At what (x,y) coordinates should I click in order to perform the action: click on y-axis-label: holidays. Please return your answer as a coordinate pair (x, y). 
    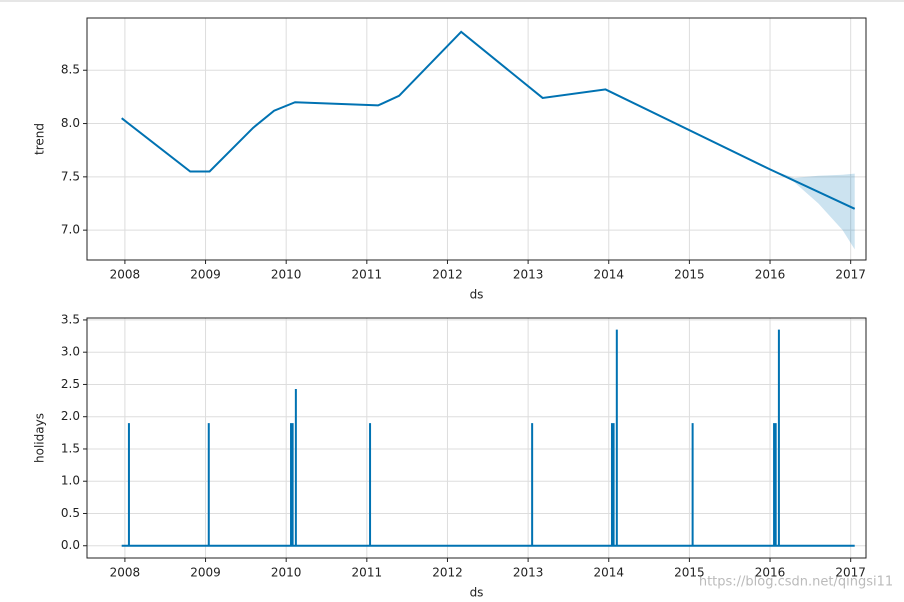
    Looking at the image, I should click on (40, 438).